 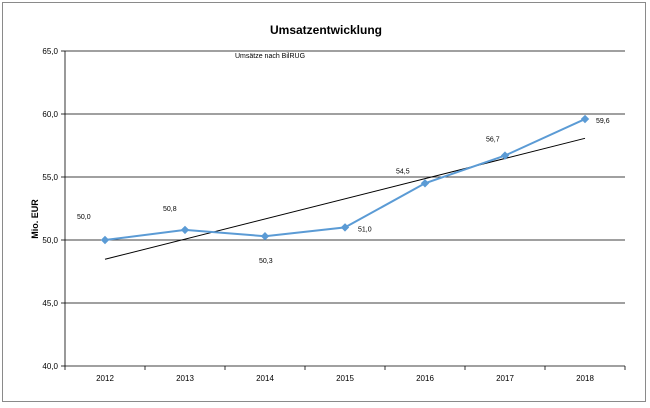 What do you see at coordinates (50, 240) in the screenshot?
I see `y-tick-label: 50,0` at bounding box center [50, 240].